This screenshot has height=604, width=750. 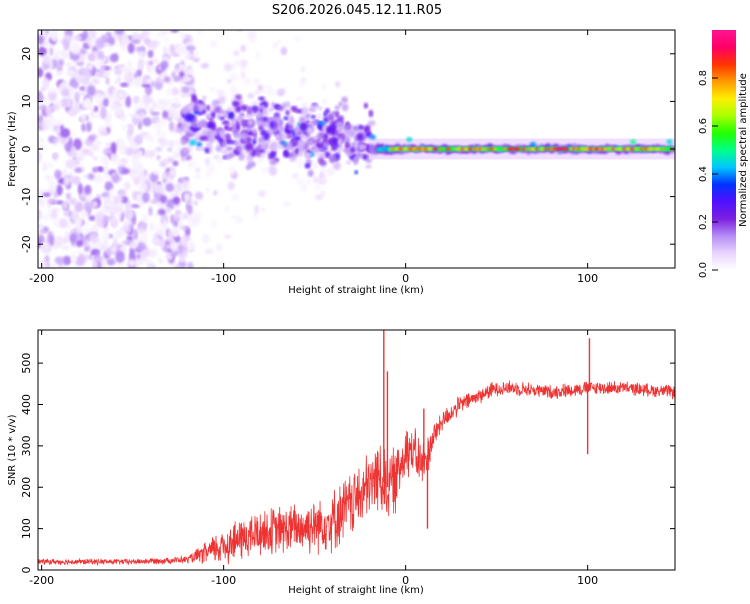 What do you see at coordinates (703, 174) in the screenshot?
I see `colorbar-tick-label: 0.4` at bounding box center [703, 174].